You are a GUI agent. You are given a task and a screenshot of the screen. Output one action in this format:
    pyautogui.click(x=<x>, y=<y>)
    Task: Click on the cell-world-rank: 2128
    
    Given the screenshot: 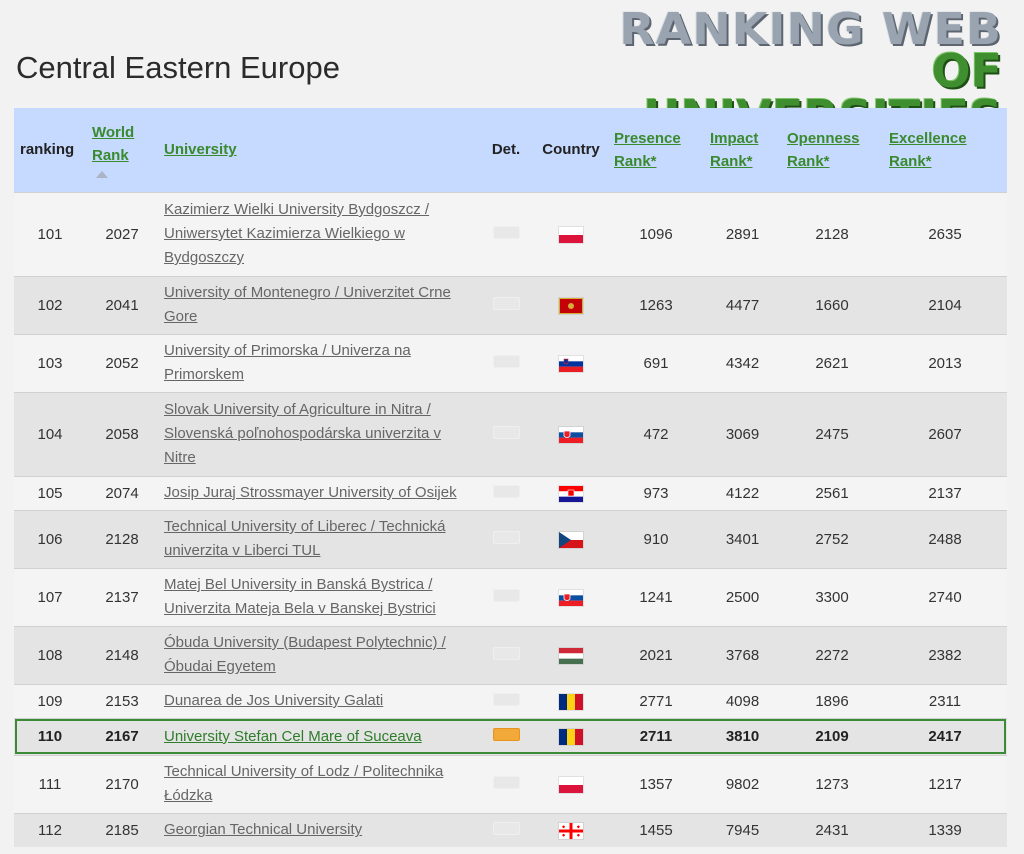 What is the action you would take?
    pyautogui.click(x=122, y=539)
    